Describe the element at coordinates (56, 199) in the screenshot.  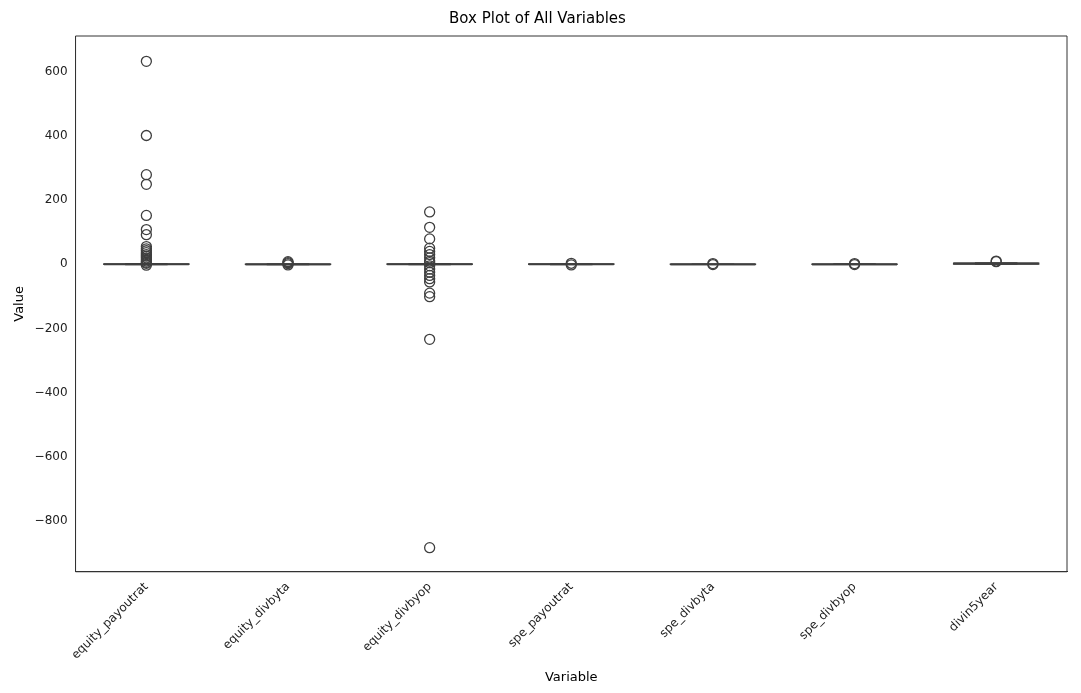
I see `y-tick-label: 200` at that location.